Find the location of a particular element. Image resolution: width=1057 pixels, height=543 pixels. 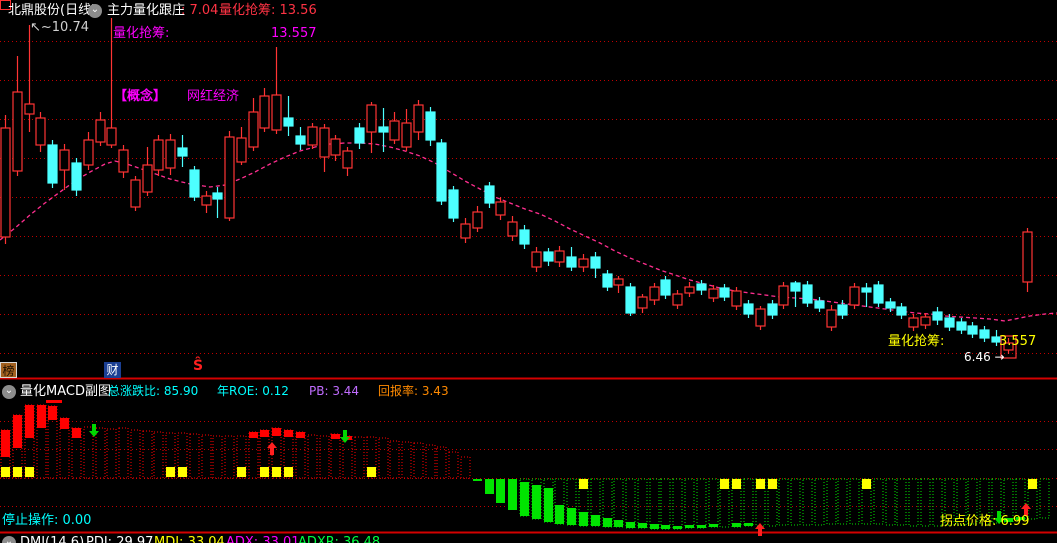

stat-zzdb: 总涨跌比: 85.90 is located at coordinates (153, 391).